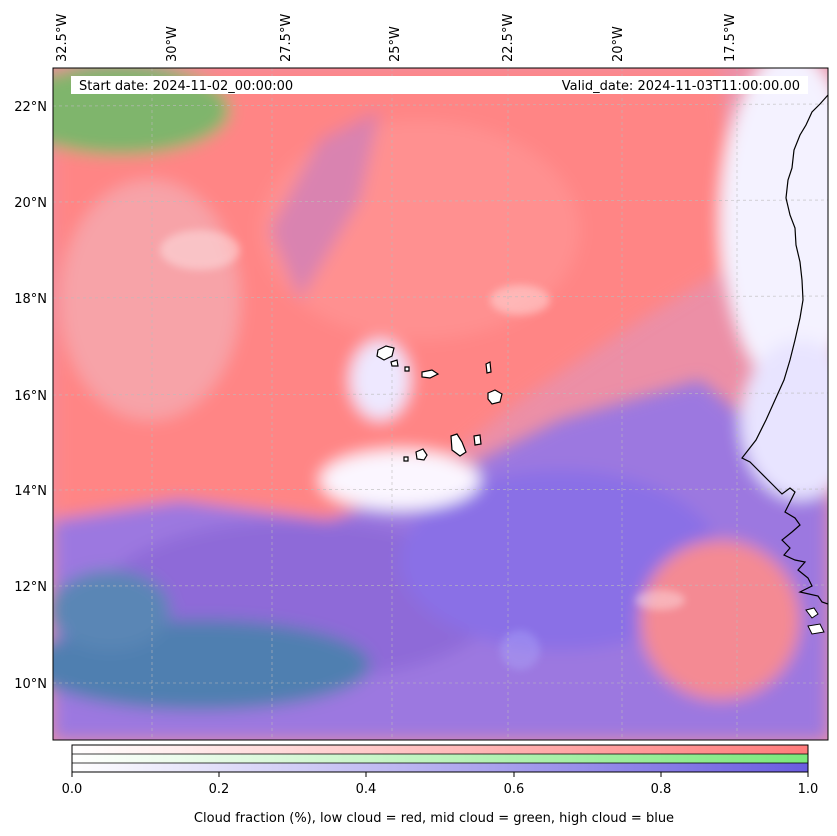 Image resolution: width=837 pixels, height=836 pixels. I want to click on valid-date-label: Valid_date: 2024-11-03T11:00:00.00, so click(681, 86).